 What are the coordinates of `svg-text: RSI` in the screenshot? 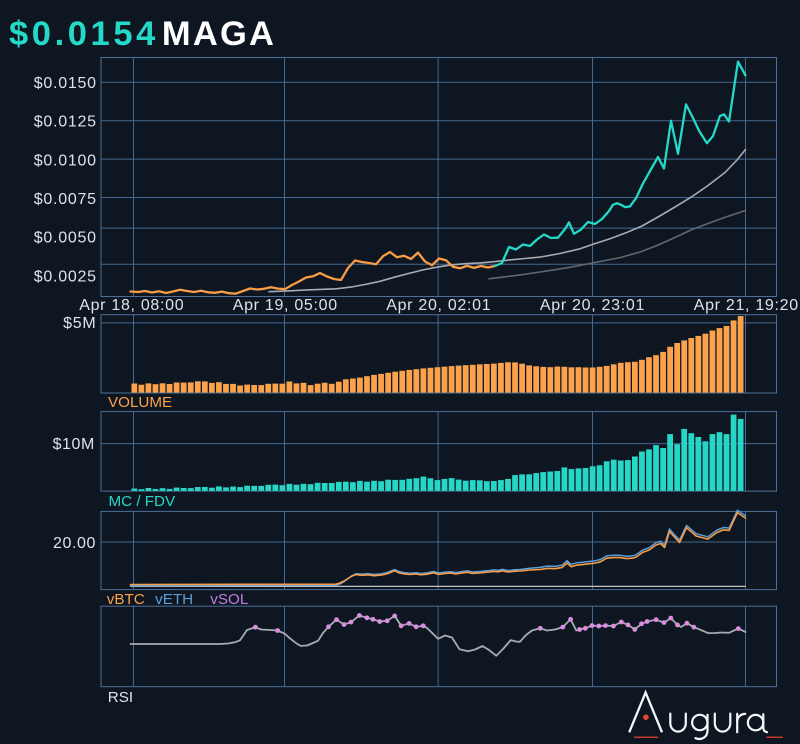 It's located at (120, 697).